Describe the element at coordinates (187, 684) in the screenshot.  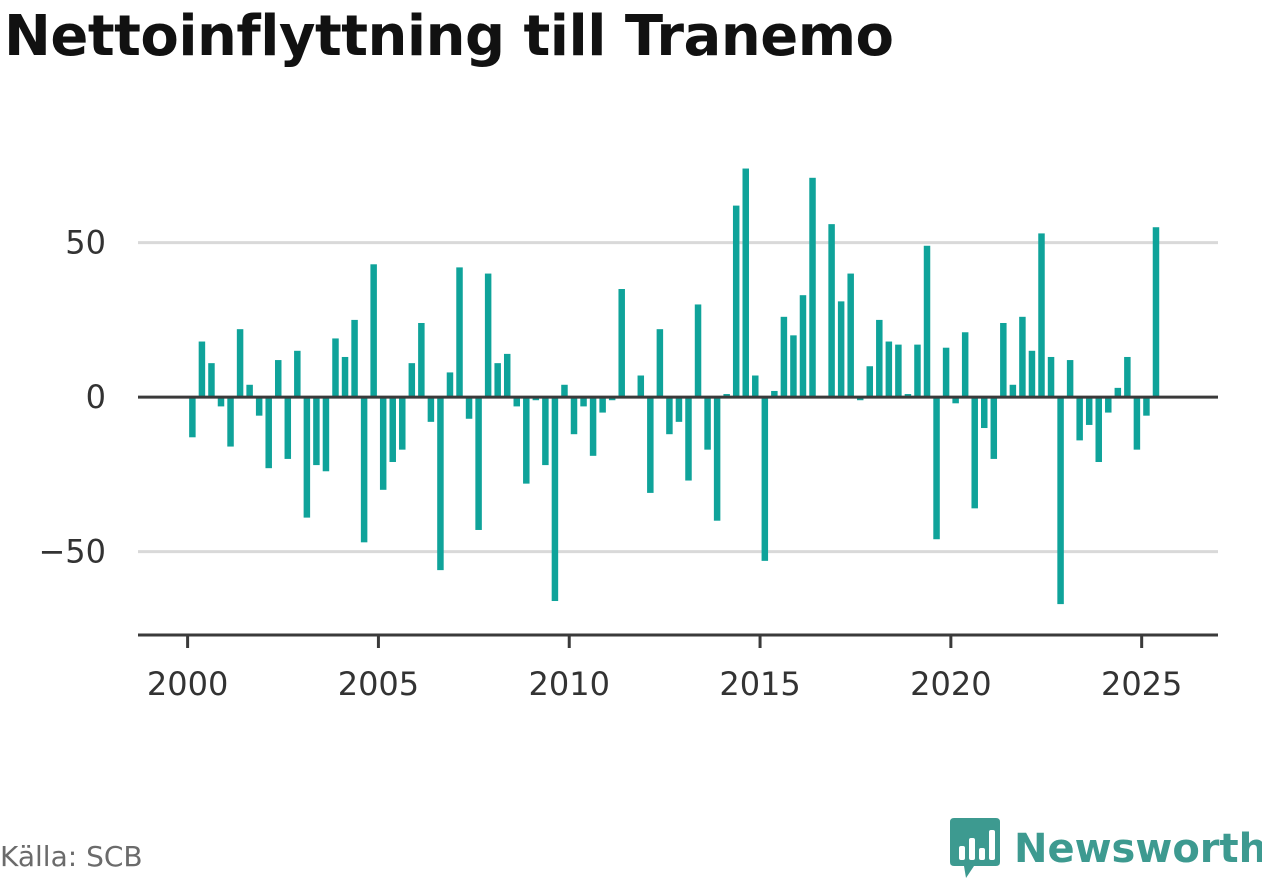
I see `x-tick-label: 2000` at that location.